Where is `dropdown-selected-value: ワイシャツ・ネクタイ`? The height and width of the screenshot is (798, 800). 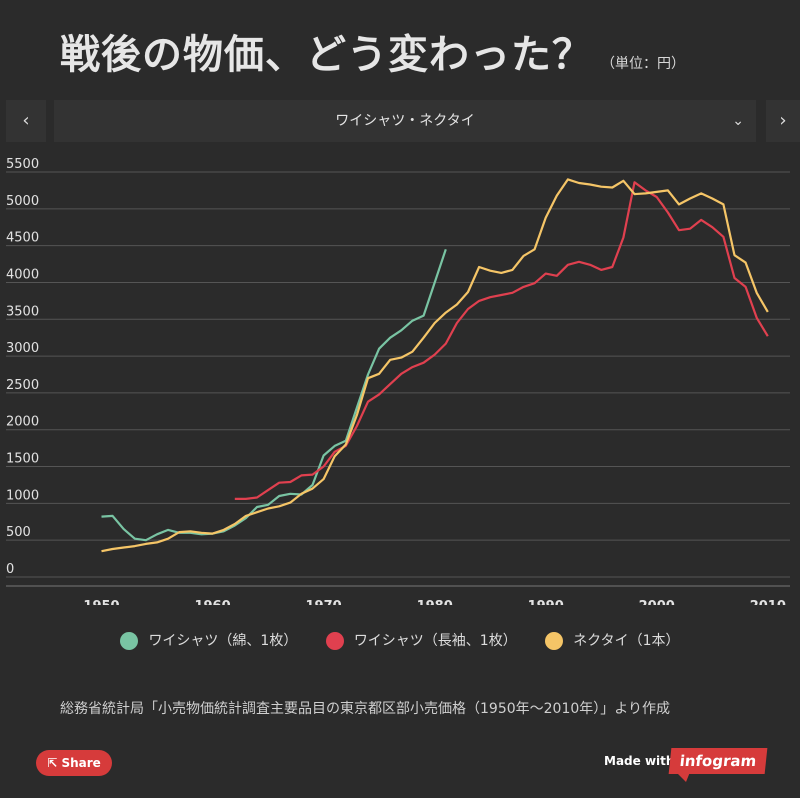 dropdown-selected-value: ワイシャツ・ネクタイ is located at coordinates (405, 121).